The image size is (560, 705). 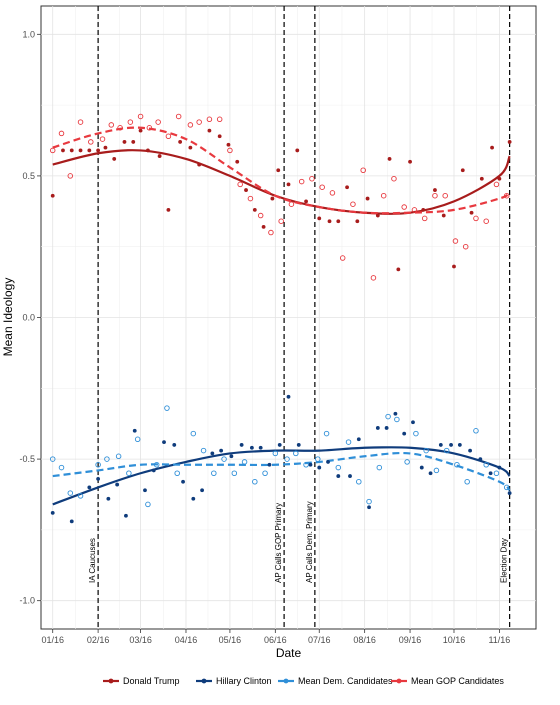 What do you see at coordinates (244, 681) in the screenshot?
I see `legend-label-hillary-clinton: Hillary Clinton` at bounding box center [244, 681].